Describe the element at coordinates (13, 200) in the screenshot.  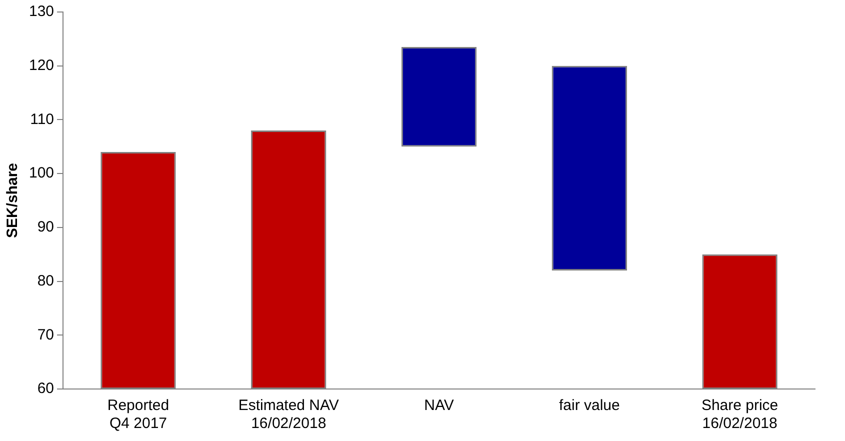
I see `y-axis-title: SEK/share` at that location.